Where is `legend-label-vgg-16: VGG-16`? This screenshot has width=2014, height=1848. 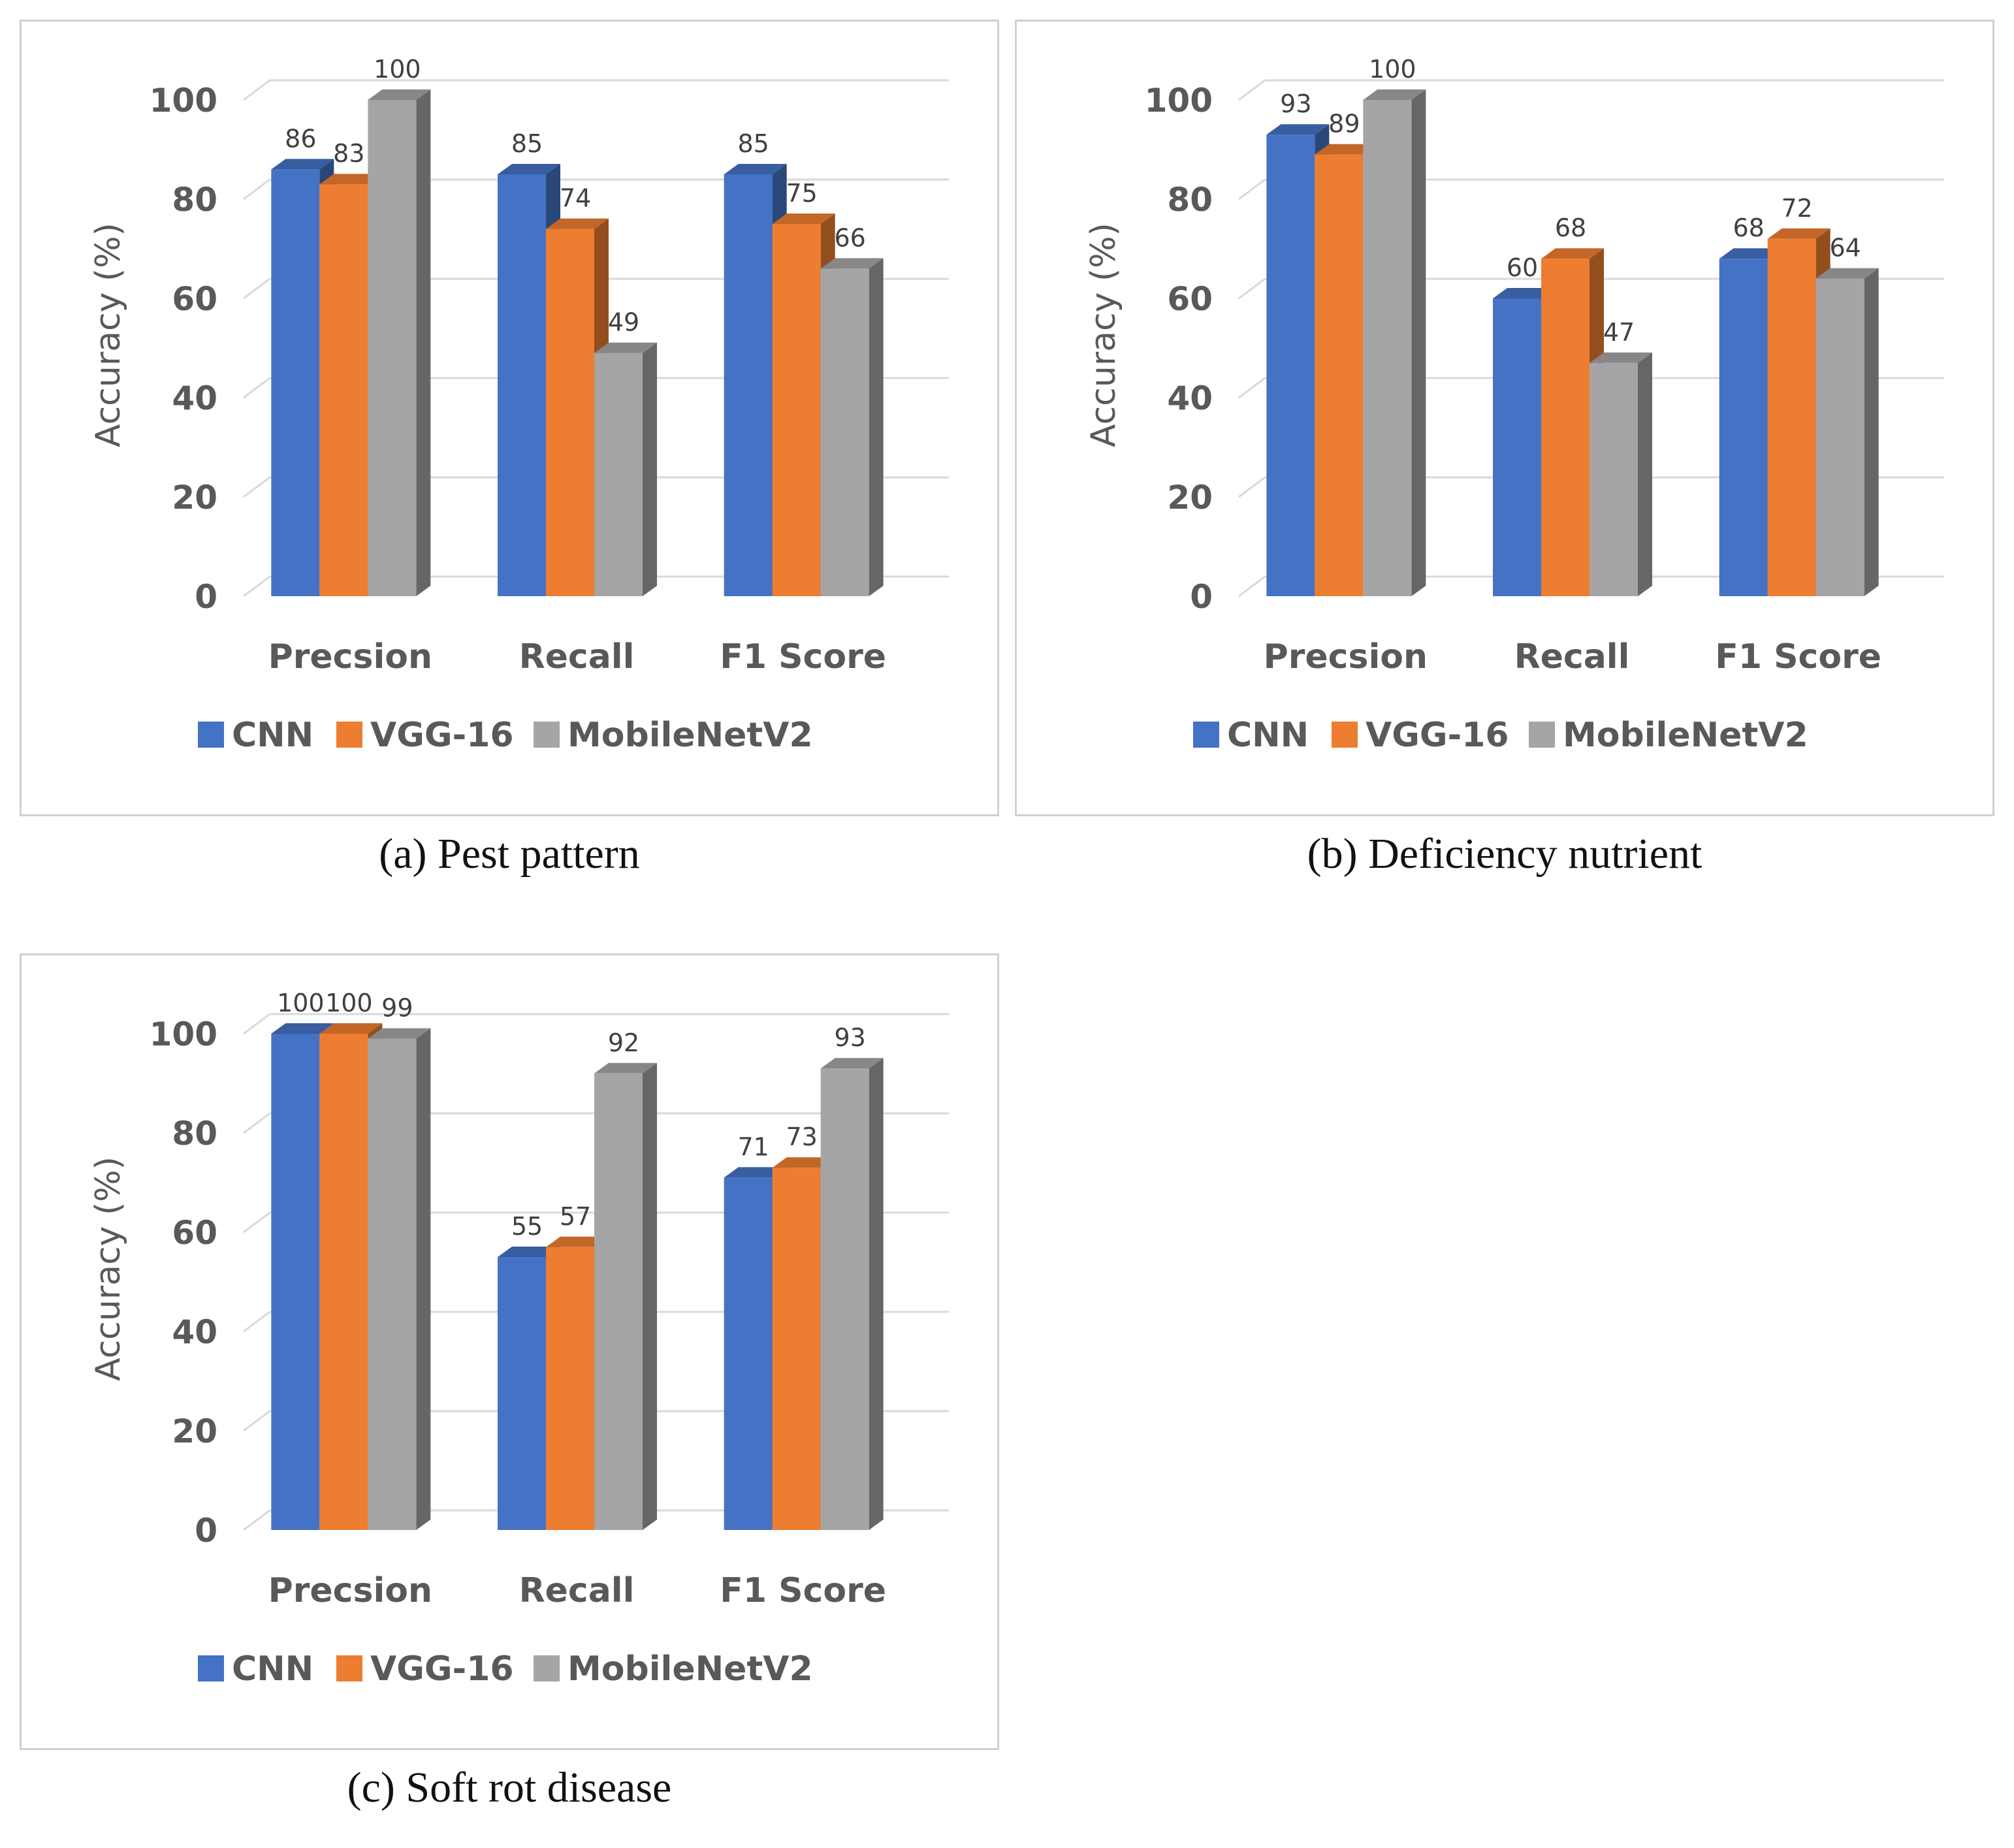 legend-label-vgg-16: VGG-16 is located at coordinates (442, 735).